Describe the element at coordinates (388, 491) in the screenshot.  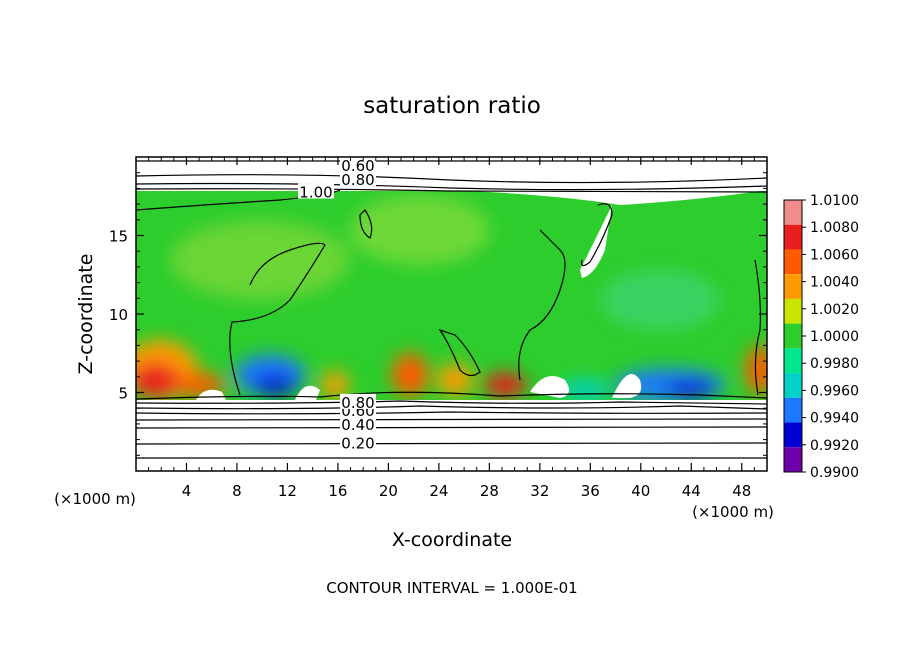
I see `x-tick-label: 20` at that location.